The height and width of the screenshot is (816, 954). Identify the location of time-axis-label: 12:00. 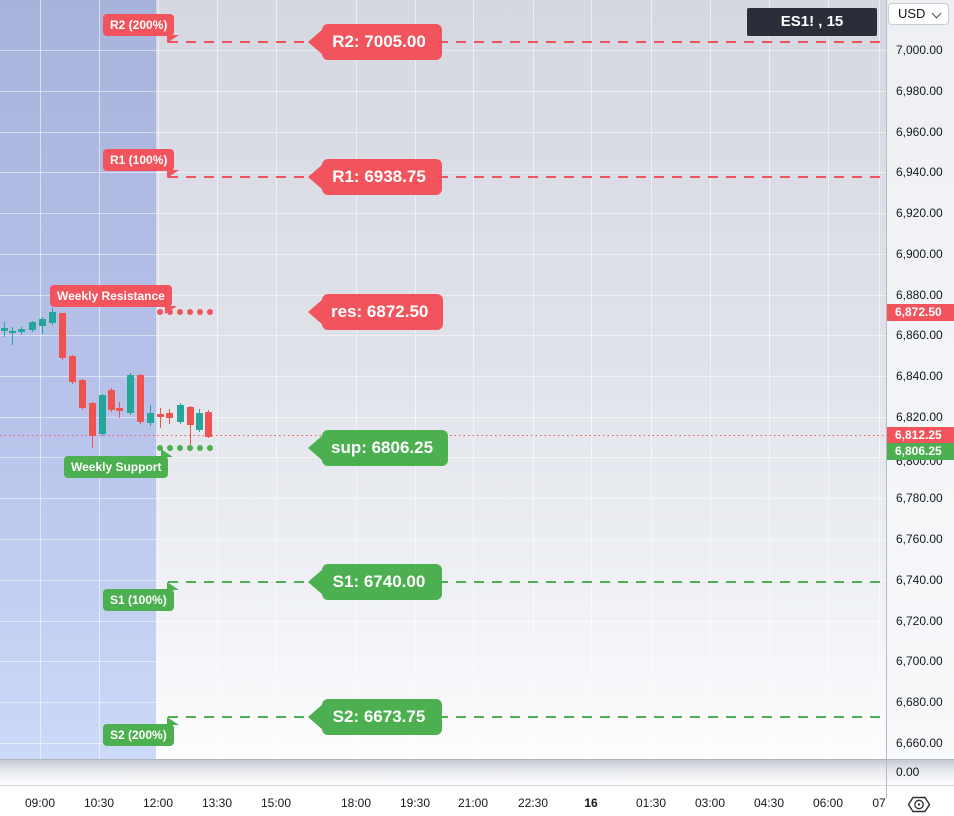
(158, 803).